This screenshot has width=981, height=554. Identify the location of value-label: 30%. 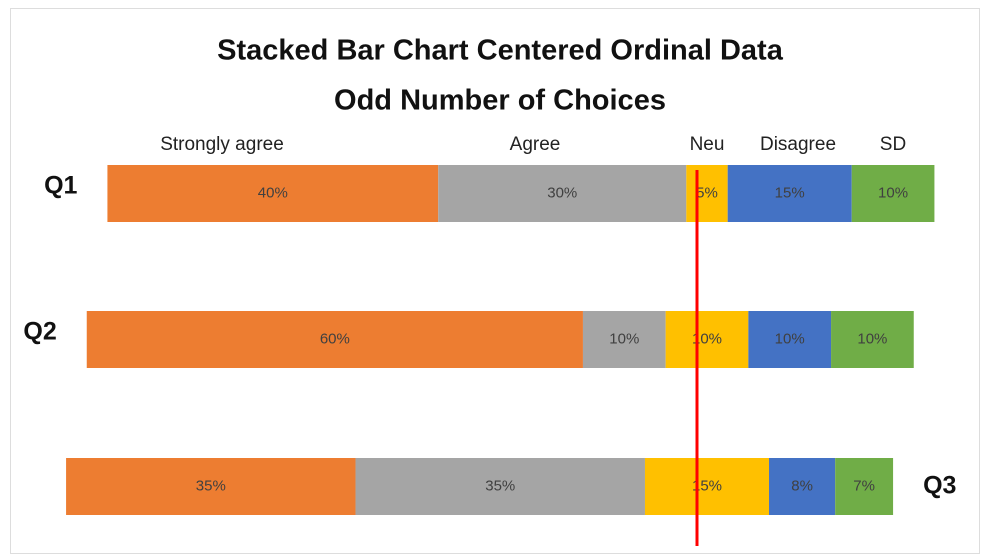
(562, 192).